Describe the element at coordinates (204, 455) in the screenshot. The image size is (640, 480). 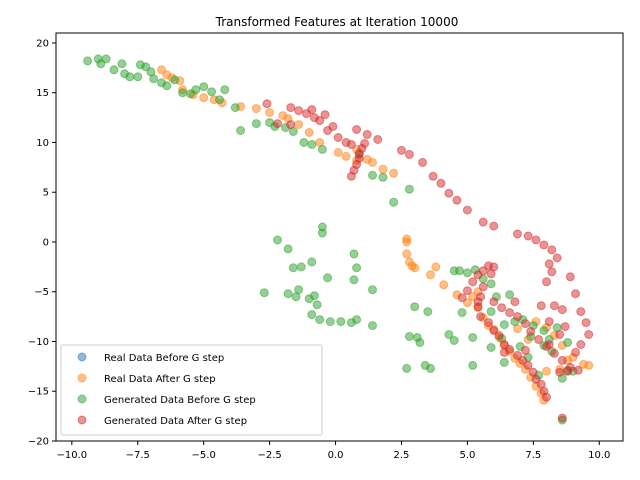
I see `x-tick-label: −5.0` at that location.